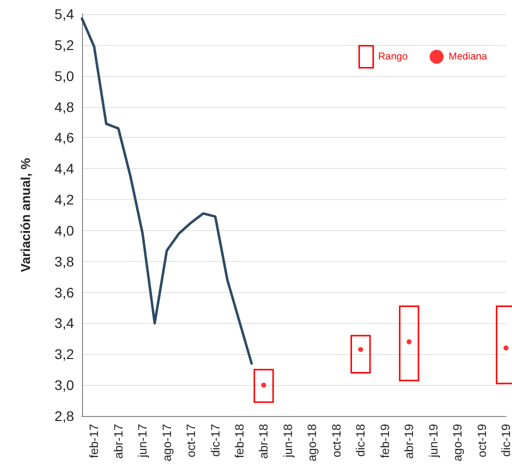 The width and height of the screenshot is (512, 470). What do you see at coordinates (64, 323) in the screenshot?
I see `y-tick-label: 3,4` at bounding box center [64, 323].